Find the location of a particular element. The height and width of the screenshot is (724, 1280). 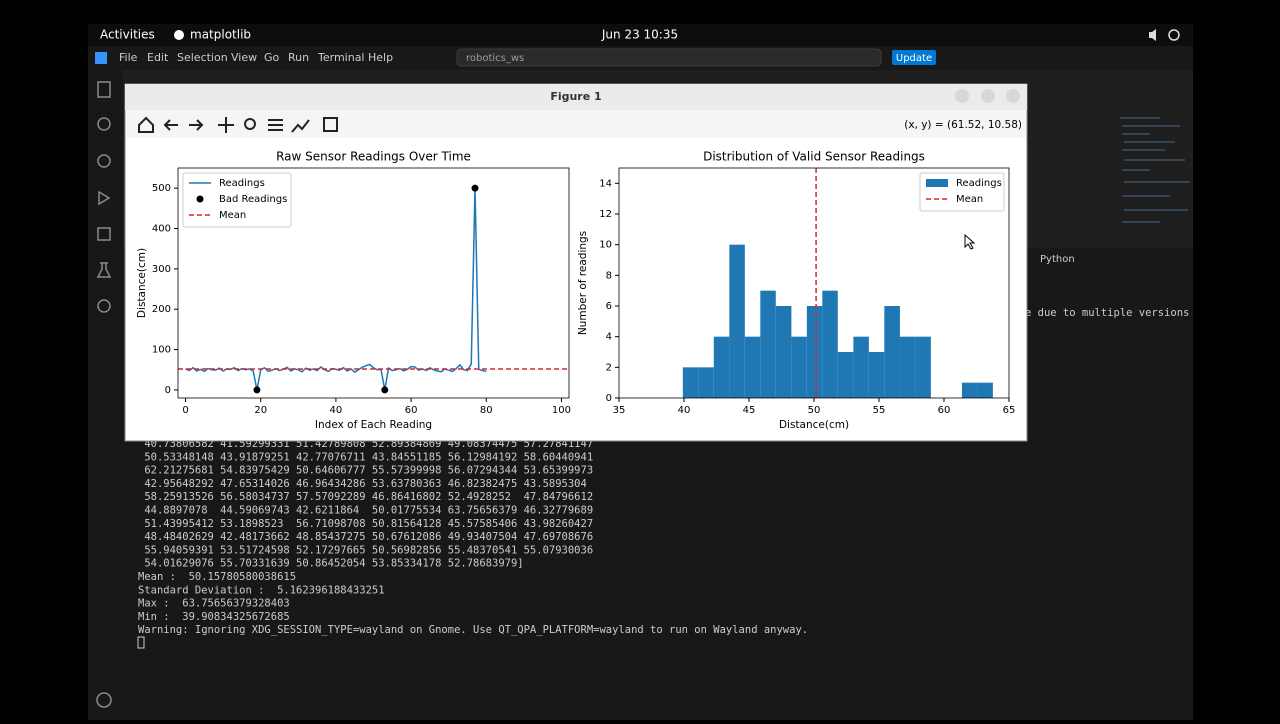

gnome-bar is located at coordinates (640, 35).